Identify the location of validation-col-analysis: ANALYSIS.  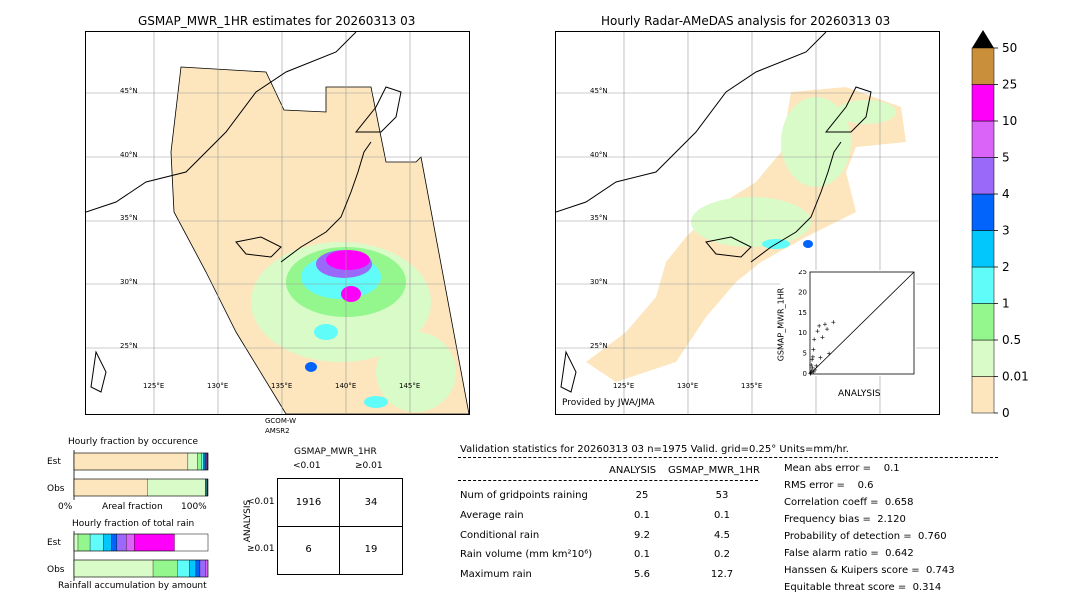
(633, 470).